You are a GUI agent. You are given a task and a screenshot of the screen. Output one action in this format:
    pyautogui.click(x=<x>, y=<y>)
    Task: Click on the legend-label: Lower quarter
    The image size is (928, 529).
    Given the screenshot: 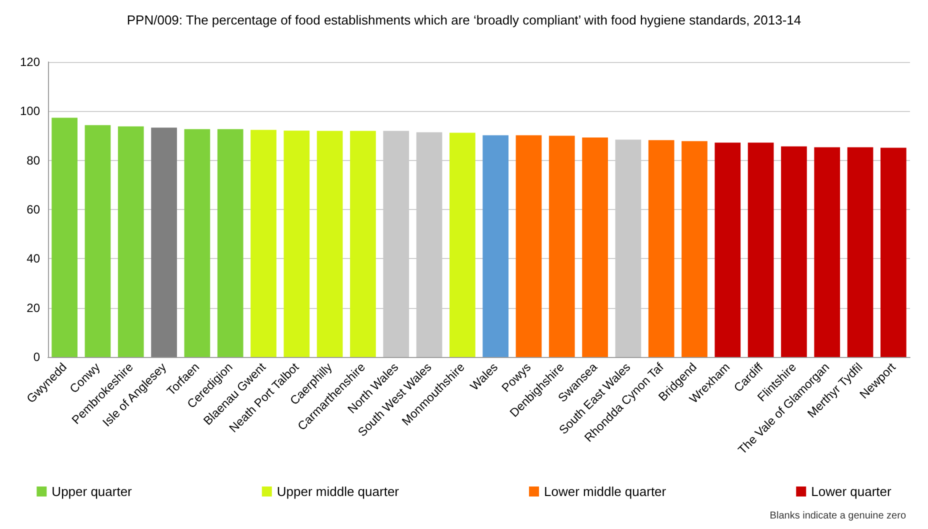 What is the action you would take?
    pyautogui.click(x=851, y=491)
    